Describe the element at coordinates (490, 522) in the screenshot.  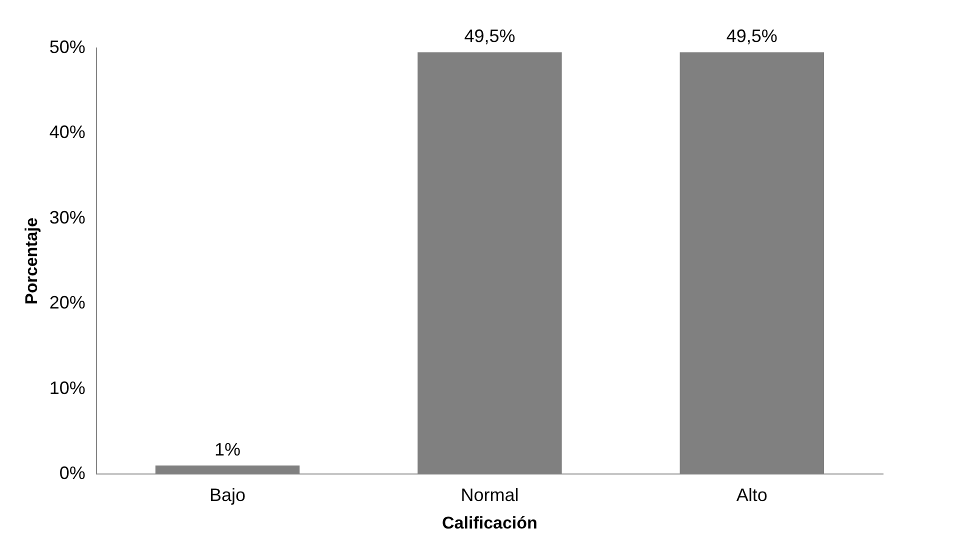
I see `x-axis-title: Calificación` at that location.